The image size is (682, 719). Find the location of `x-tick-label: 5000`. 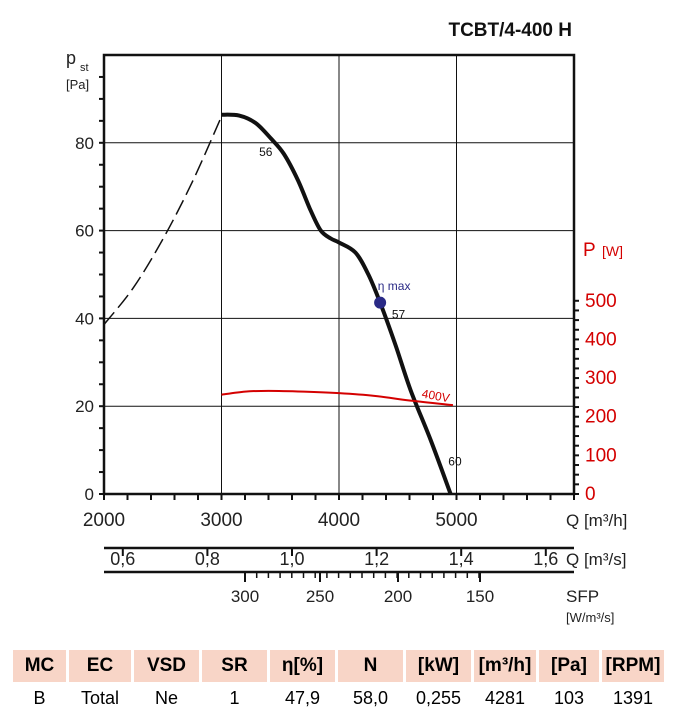

x-tick-label: 5000 is located at coordinates (456, 520).